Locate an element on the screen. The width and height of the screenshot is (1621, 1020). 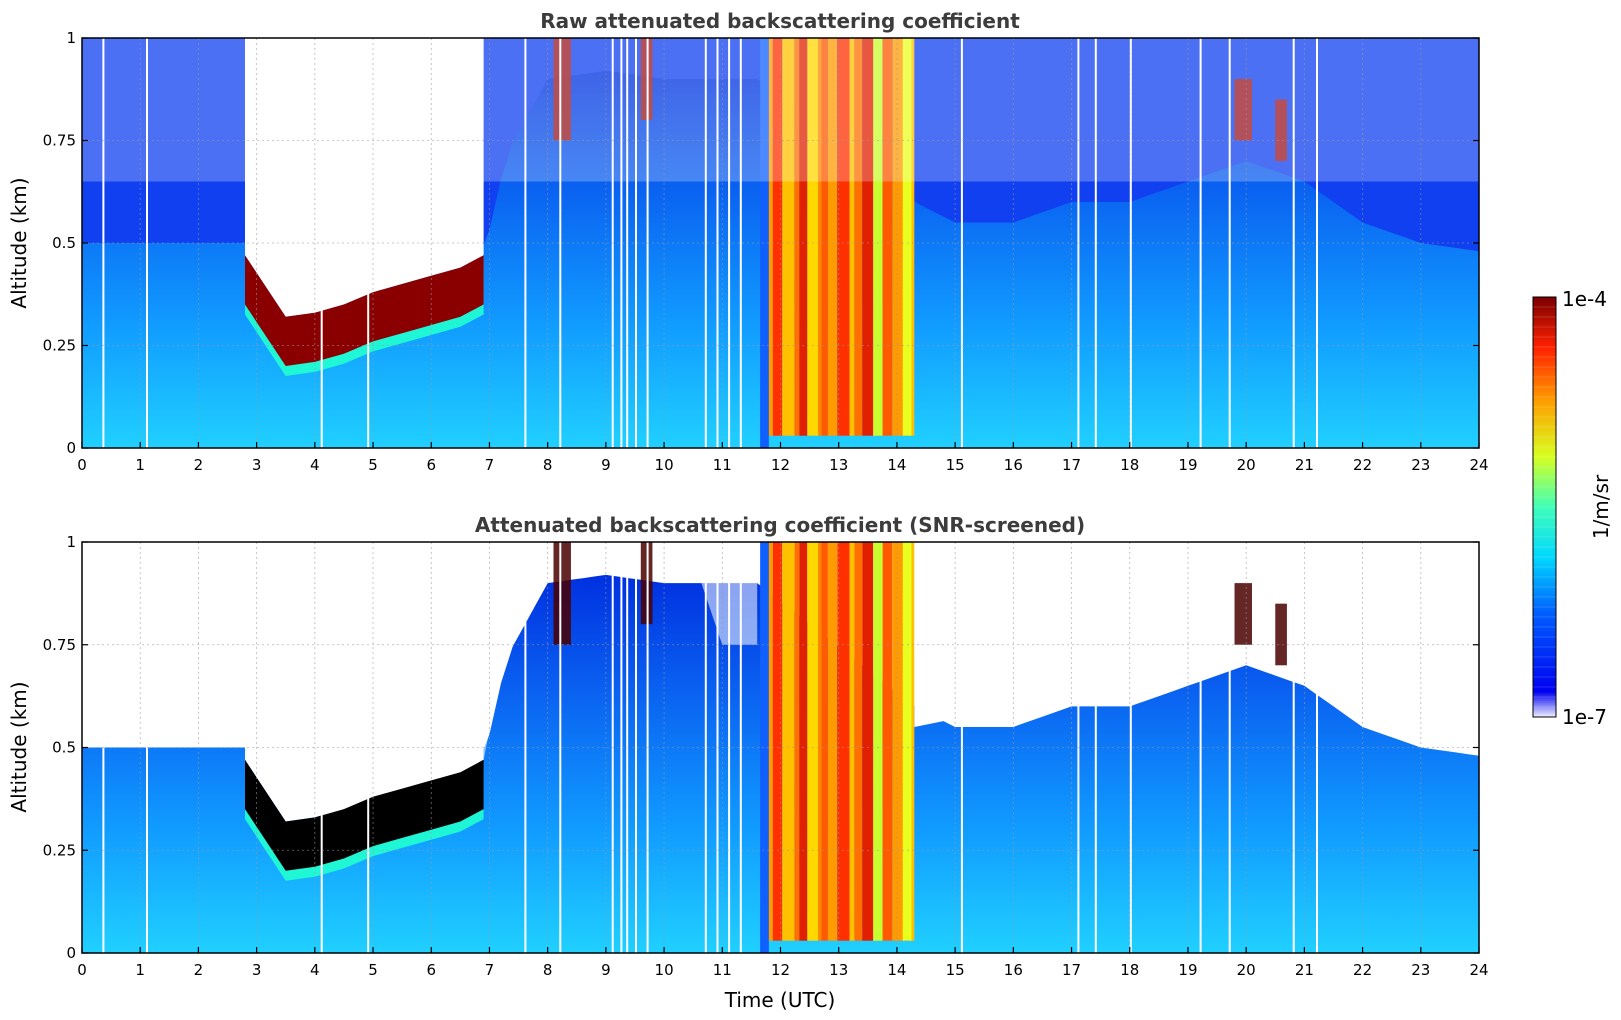
x-tick-label: 18 is located at coordinates (1129, 465).